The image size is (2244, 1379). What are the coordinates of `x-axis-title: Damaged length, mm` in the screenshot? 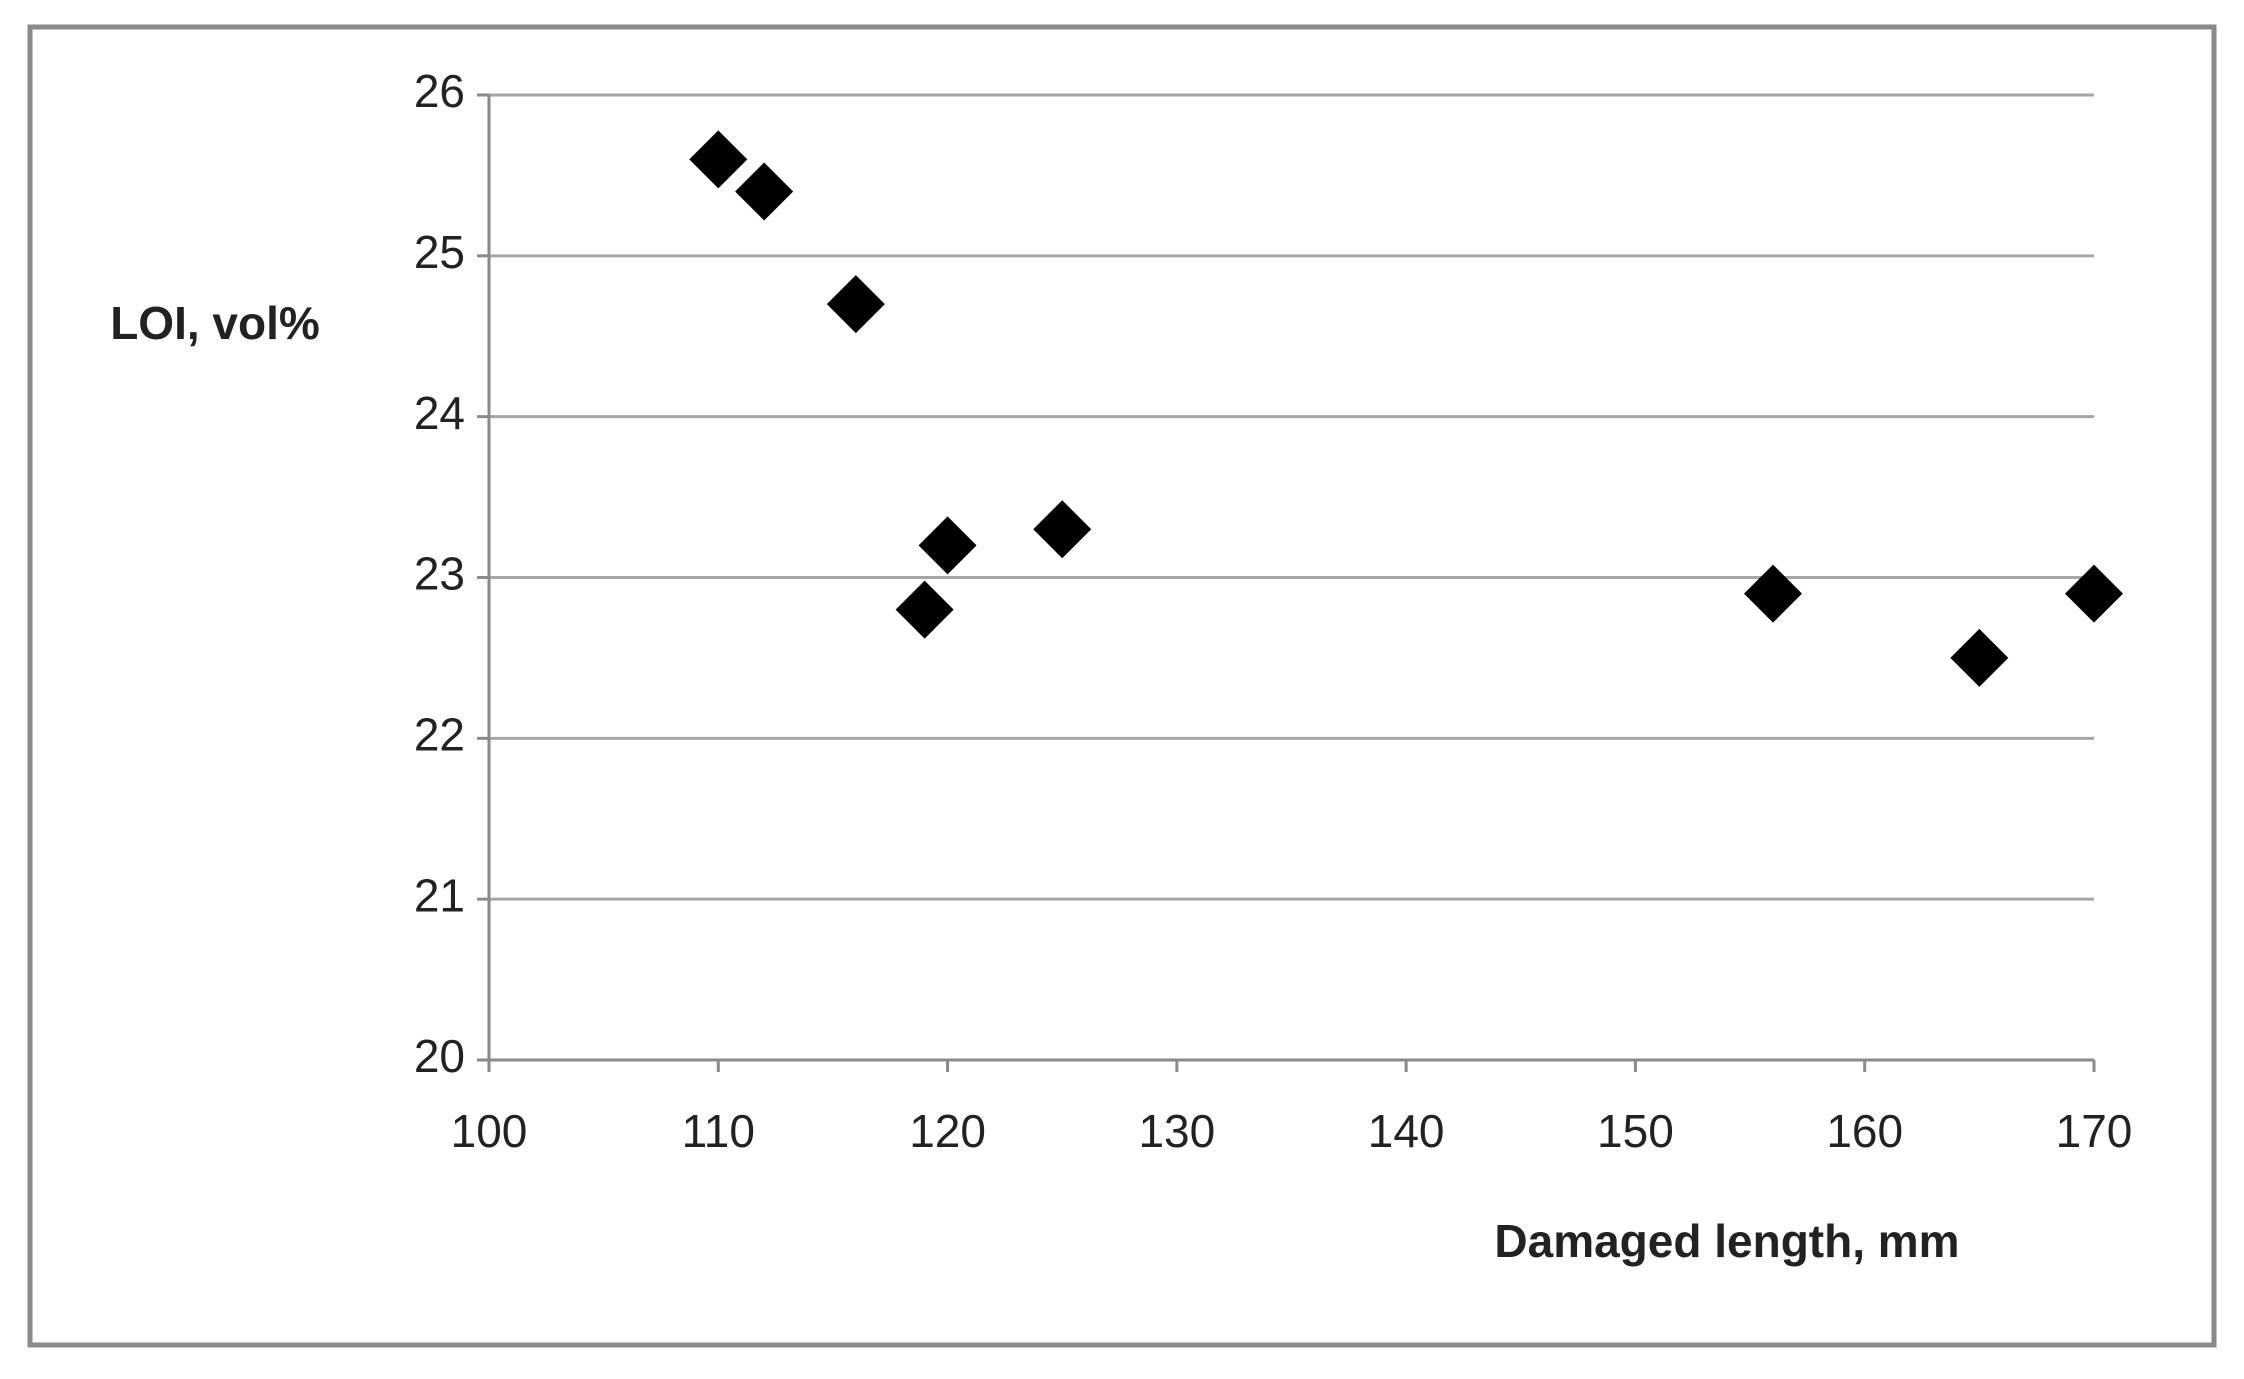 It's located at (1726, 1241).